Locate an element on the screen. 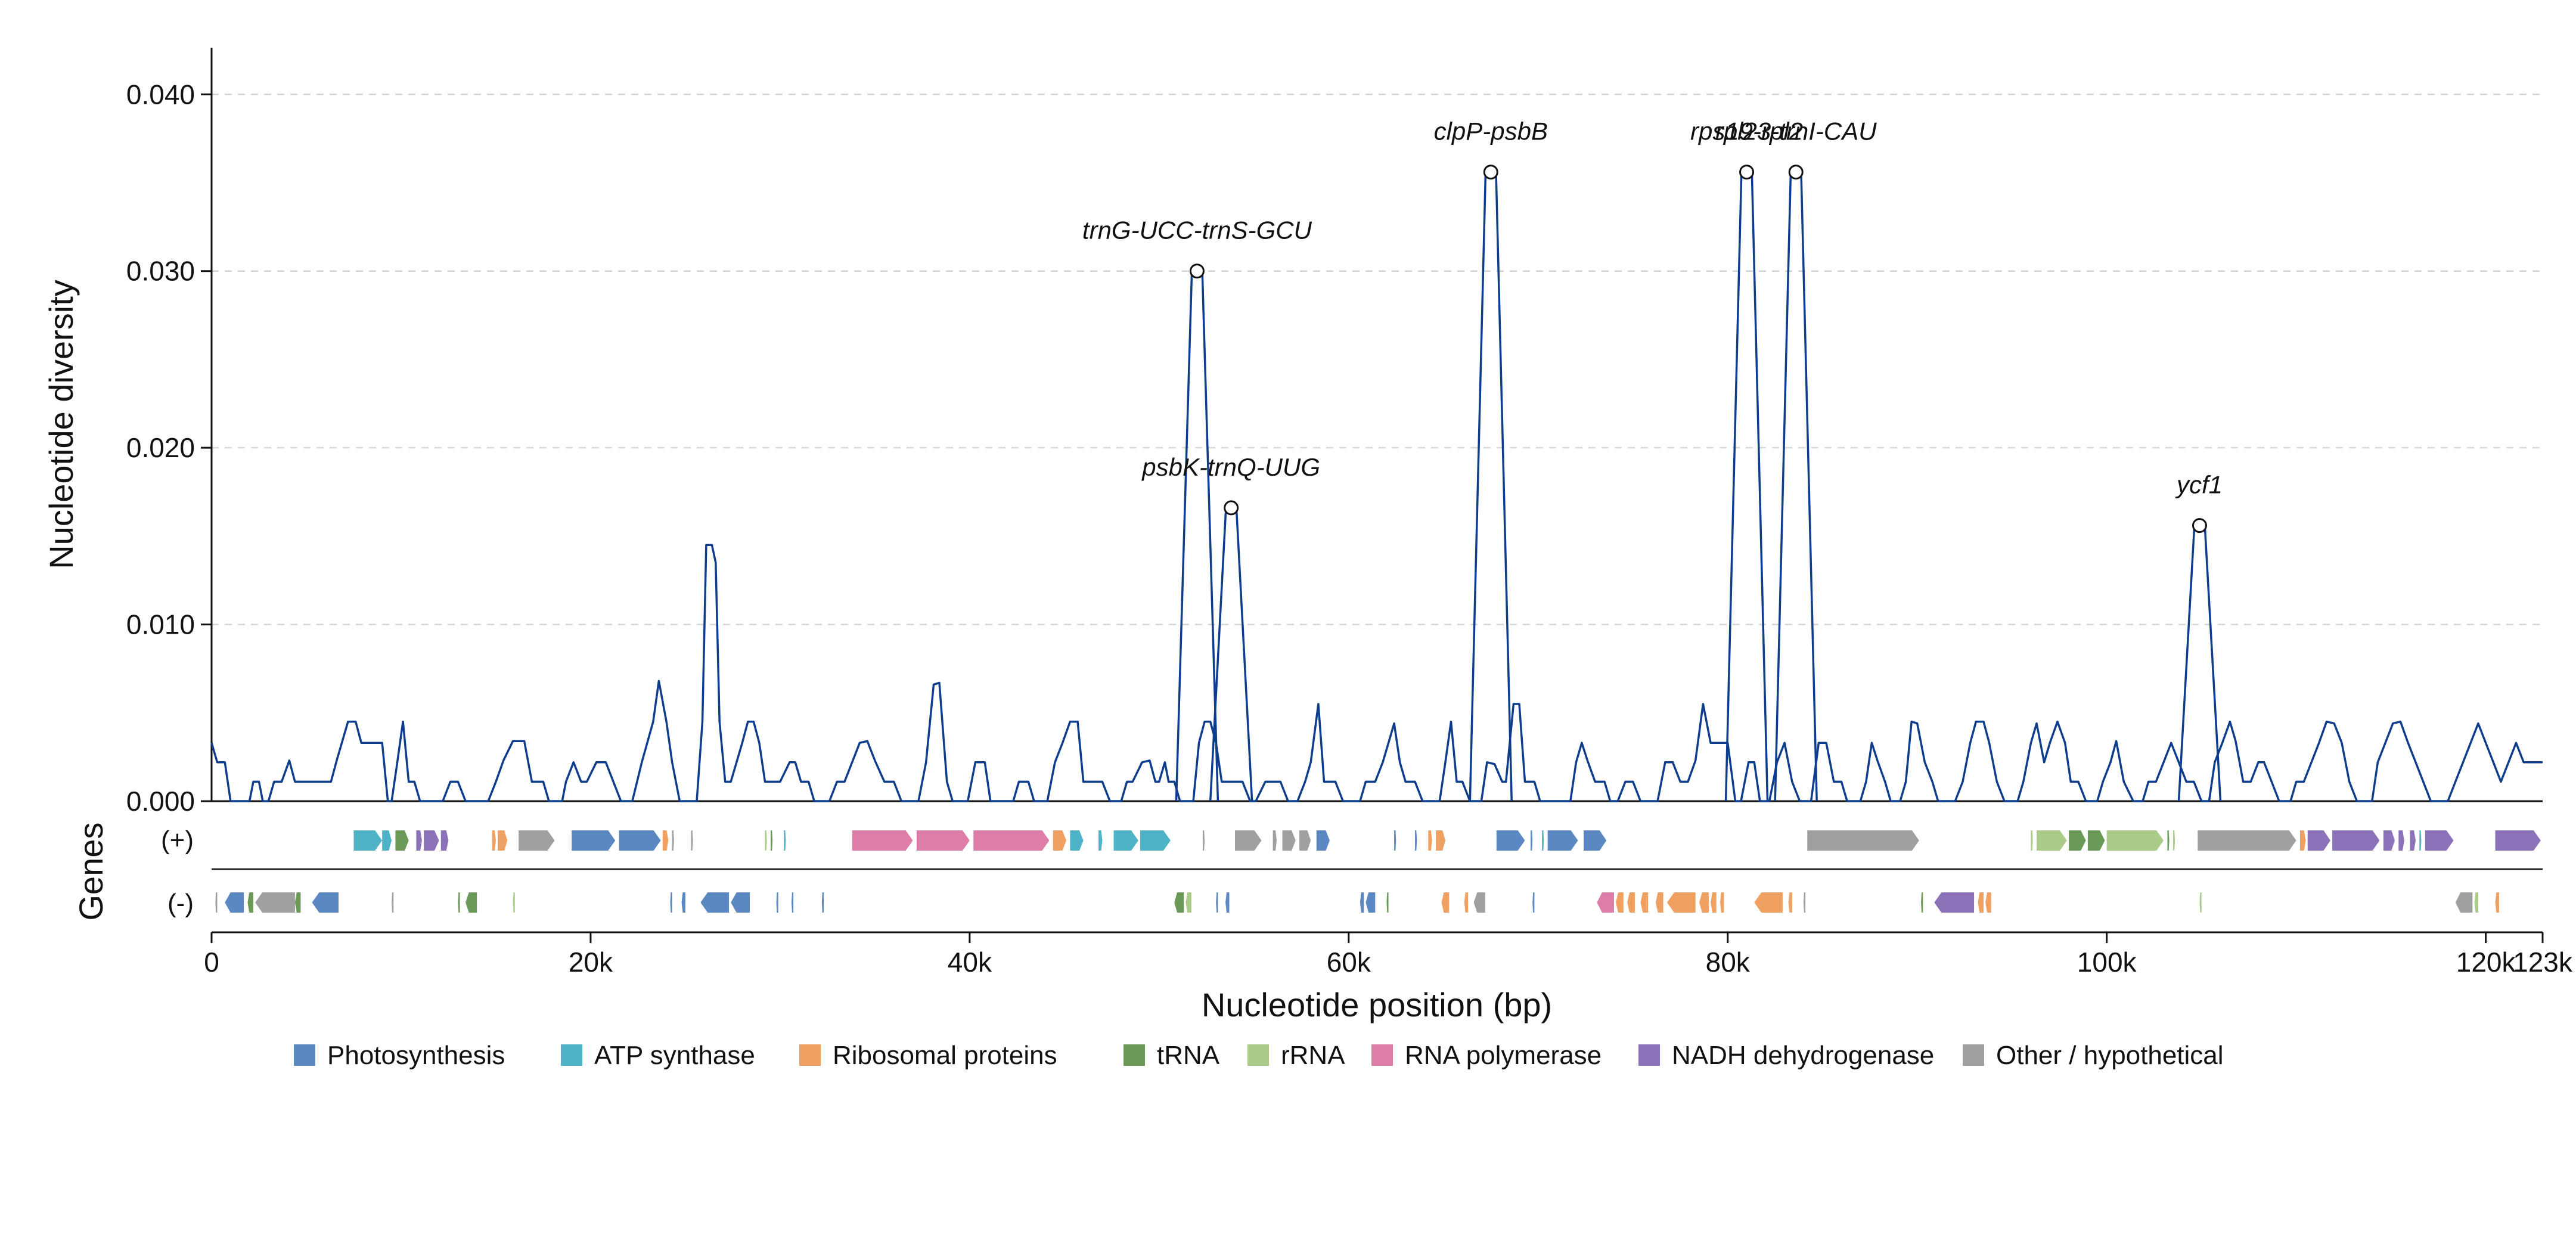 This screenshot has height=1253, width=2576. x-axis-title: Nucleotide position (bp) is located at coordinates (1377, 1005).